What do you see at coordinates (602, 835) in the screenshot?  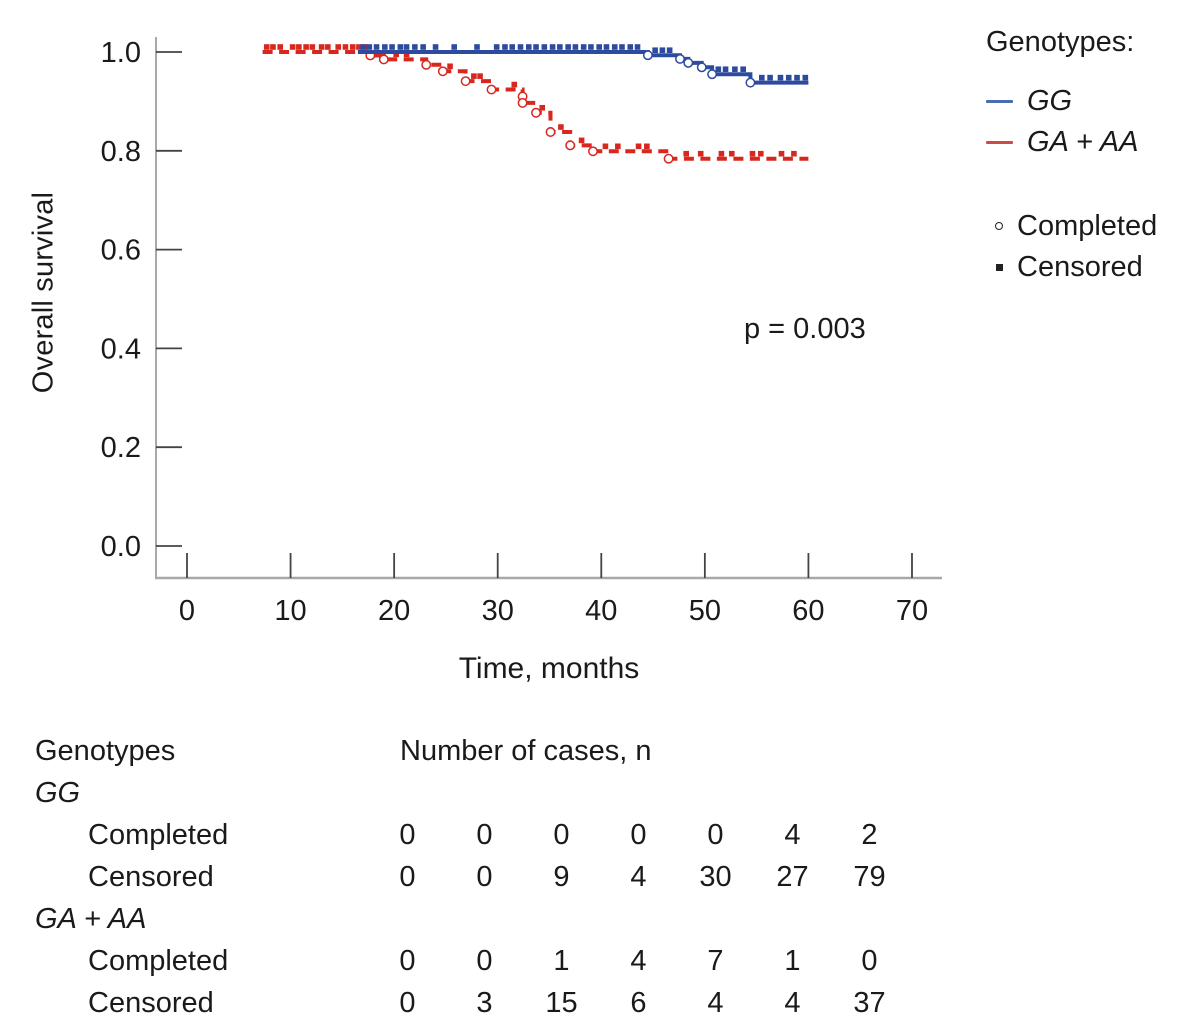 I see `table-row: Completed 0 0 0 0 0 4 2` at bounding box center [602, 835].